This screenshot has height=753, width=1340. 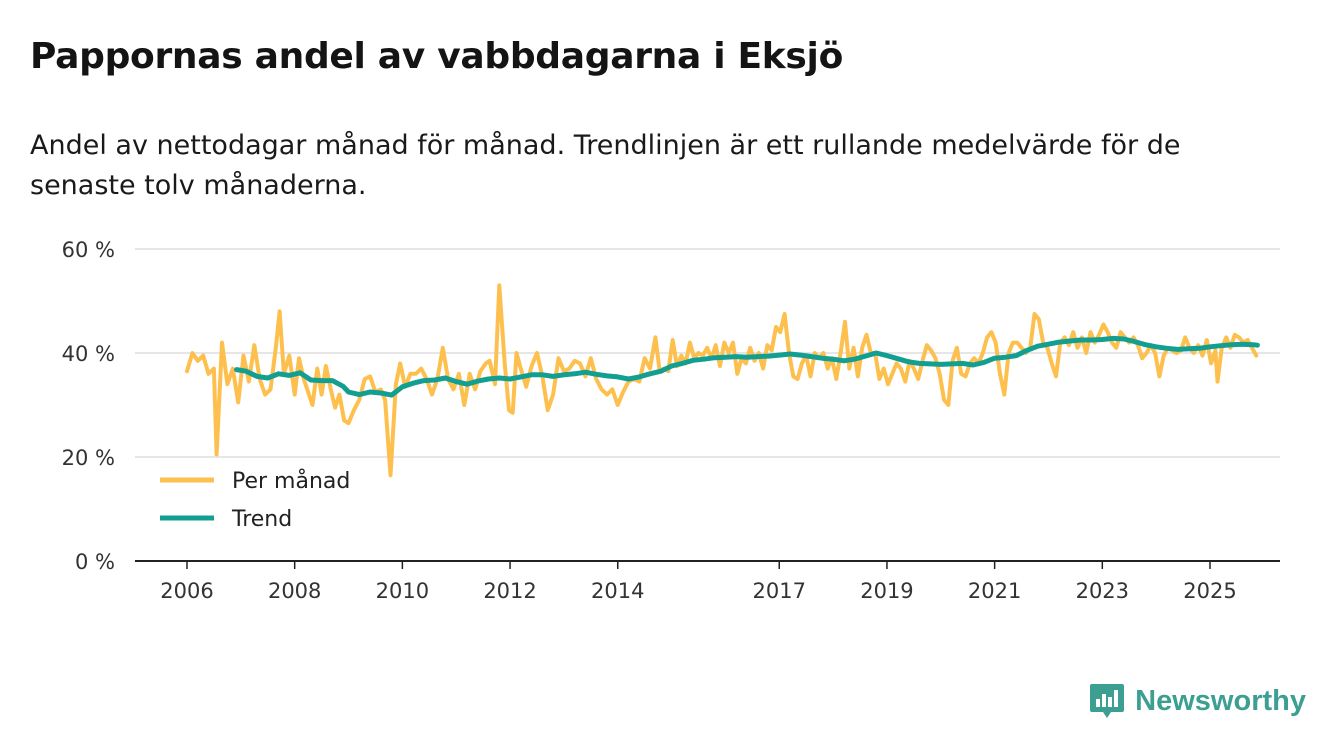 What do you see at coordinates (617, 591) in the screenshot?
I see `x-tick-label: 2014` at bounding box center [617, 591].